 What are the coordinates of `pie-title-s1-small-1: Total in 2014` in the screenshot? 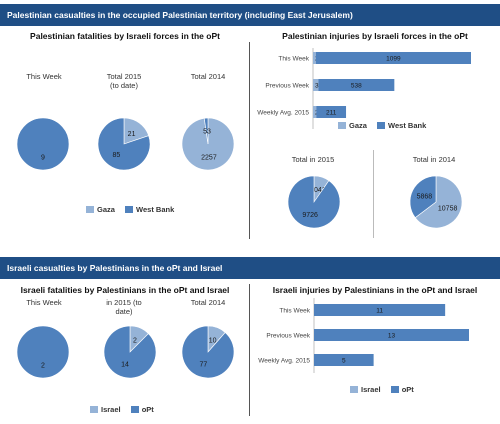 It's located at (434, 159).